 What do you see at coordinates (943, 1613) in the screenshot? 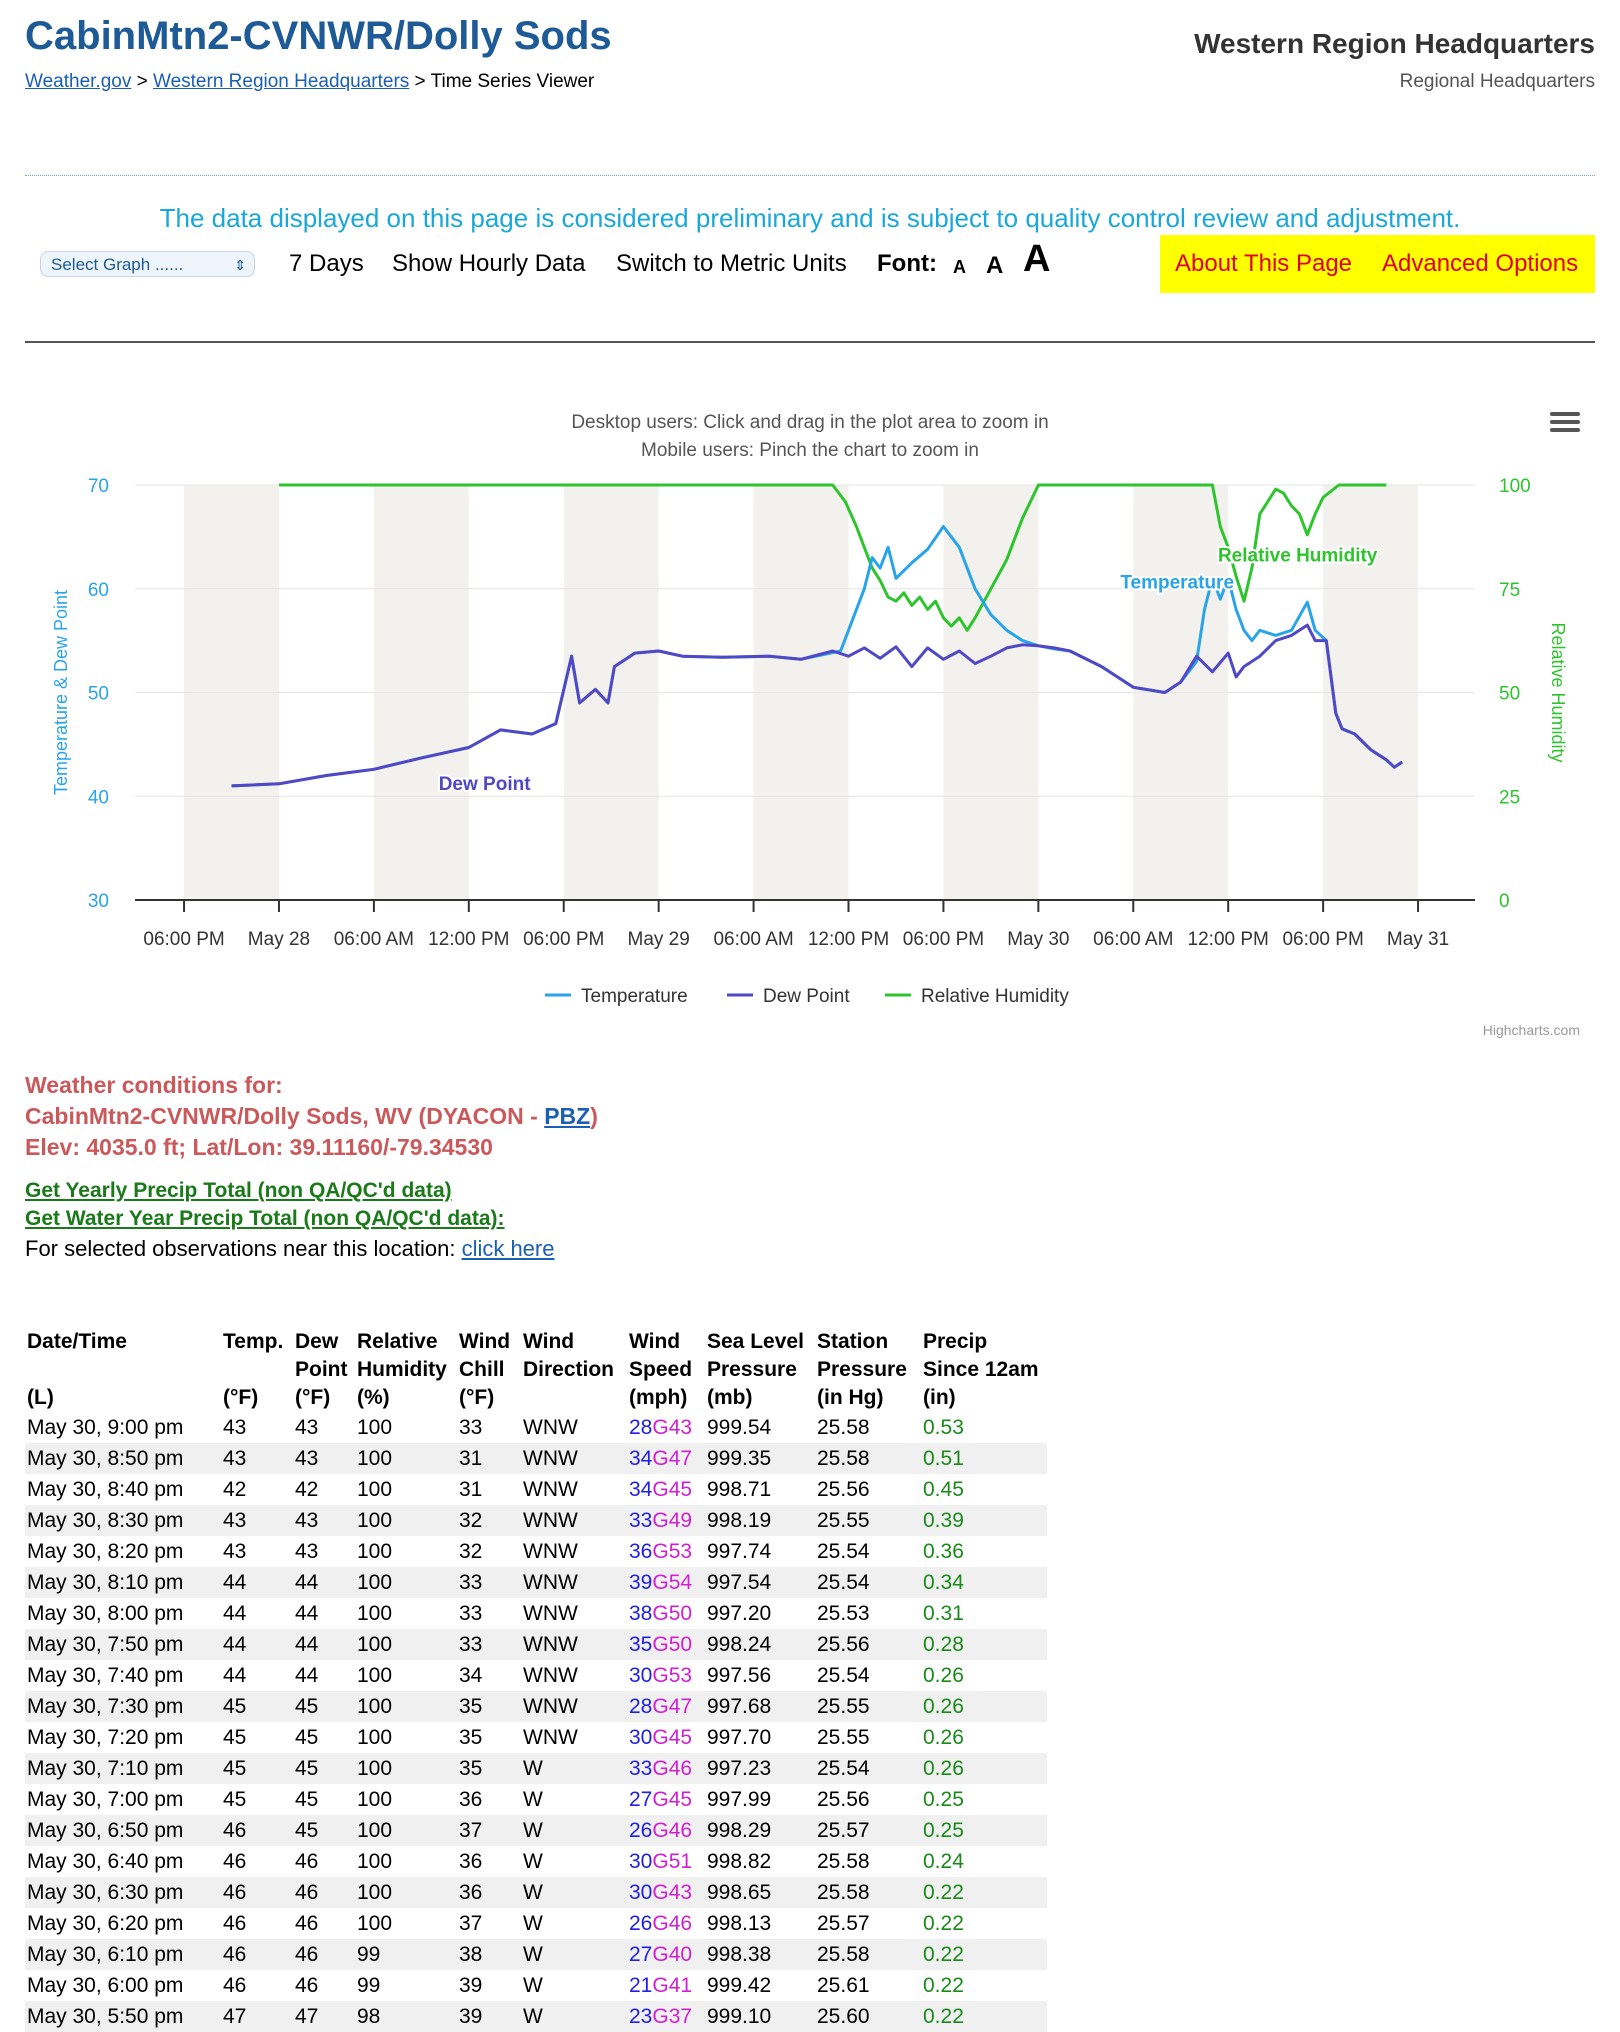
I see `cell-precip: 0.31` at bounding box center [943, 1613].